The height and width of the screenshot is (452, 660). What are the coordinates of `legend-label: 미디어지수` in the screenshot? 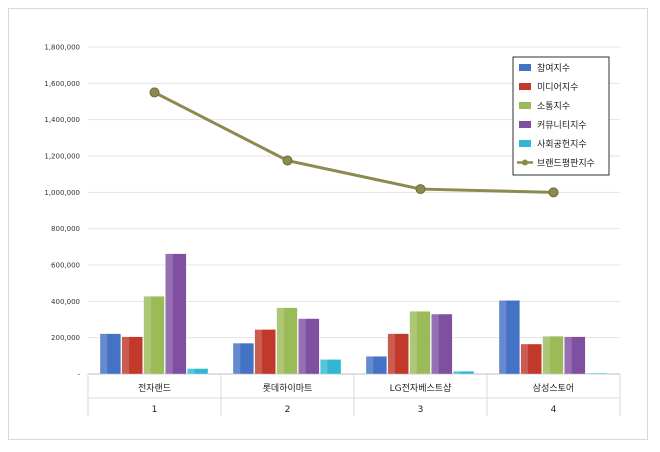 It's located at (557, 87).